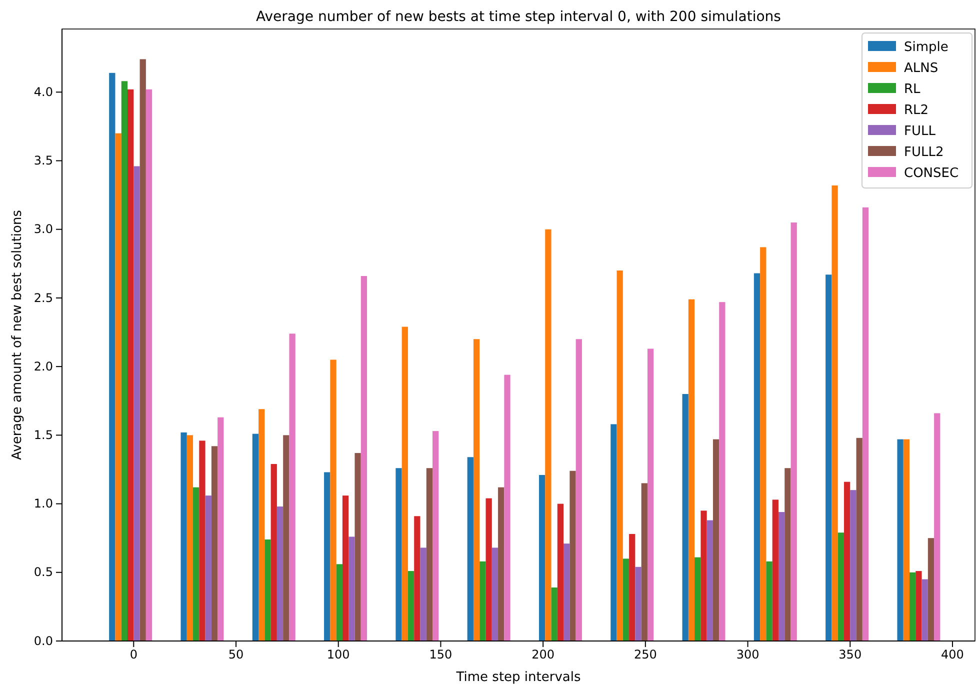 The width and height of the screenshot is (977, 688). What do you see at coordinates (440, 655) in the screenshot?
I see `x-tick-label: 150` at bounding box center [440, 655].